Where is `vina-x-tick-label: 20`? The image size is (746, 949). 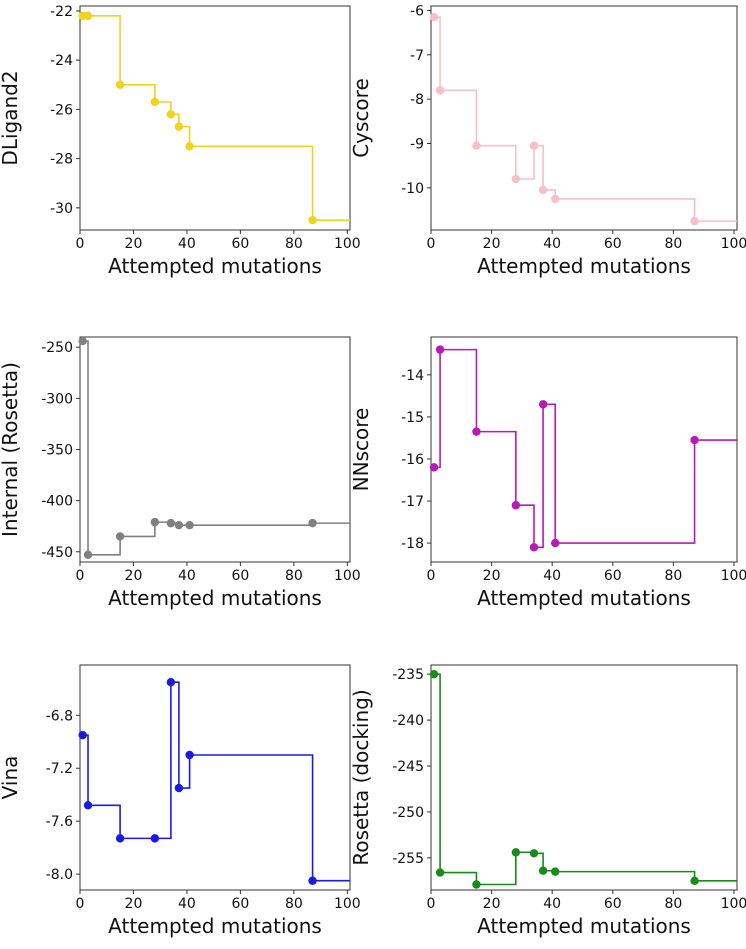 vina-x-tick-label: 20 is located at coordinates (134, 904).